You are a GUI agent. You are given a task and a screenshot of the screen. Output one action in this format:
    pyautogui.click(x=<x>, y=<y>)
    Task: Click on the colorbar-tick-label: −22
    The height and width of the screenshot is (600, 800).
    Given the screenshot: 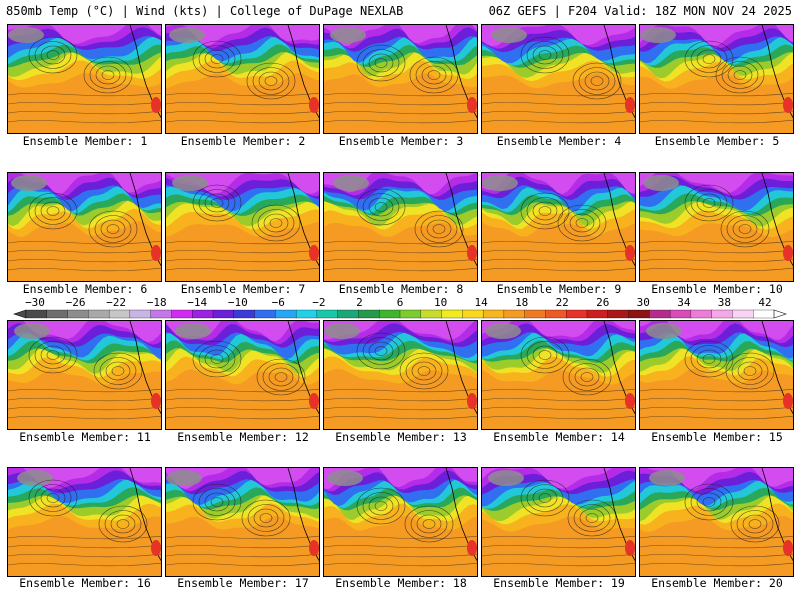 What is the action you would take?
    pyautogui.click(x=116, y=302)
    